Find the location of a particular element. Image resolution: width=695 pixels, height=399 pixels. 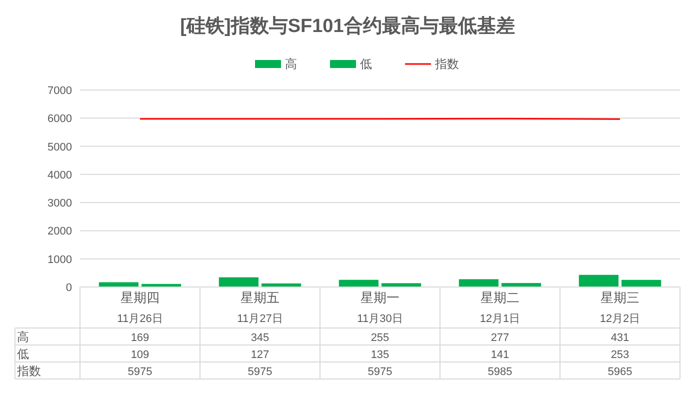

data-label: 431 is located at coordinates (620, 338).